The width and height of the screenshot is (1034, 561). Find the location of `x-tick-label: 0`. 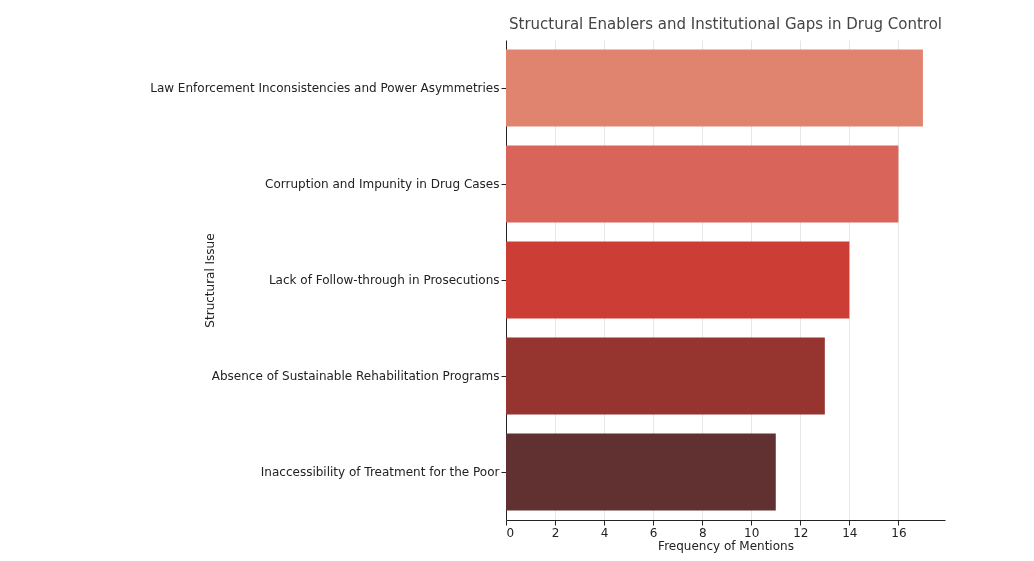

x-tick-label: 0 is located at coordinates (510, 532).